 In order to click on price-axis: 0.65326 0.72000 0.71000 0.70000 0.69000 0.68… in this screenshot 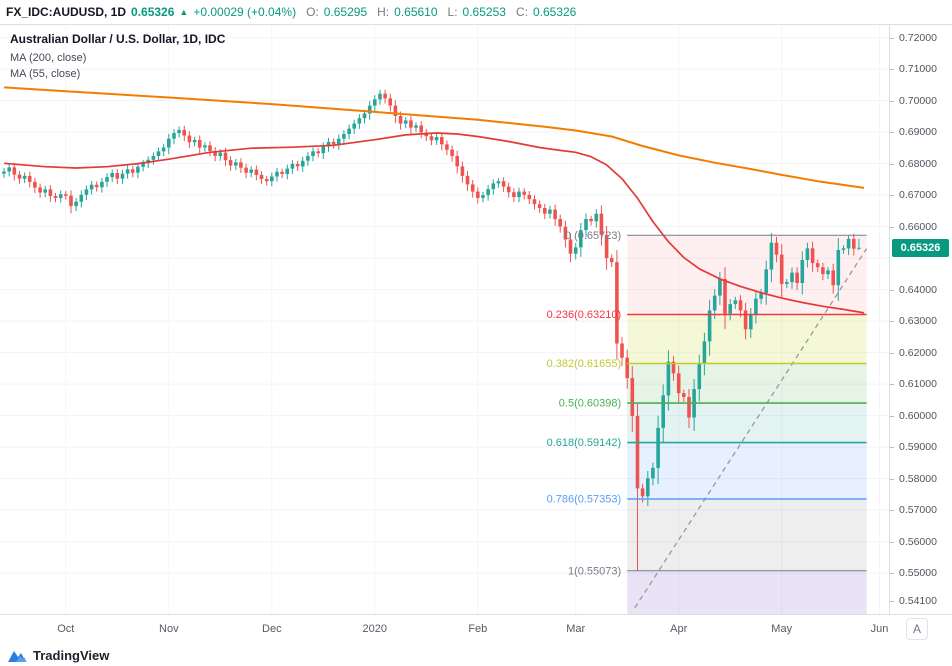, I will do `click(920, 319)`.